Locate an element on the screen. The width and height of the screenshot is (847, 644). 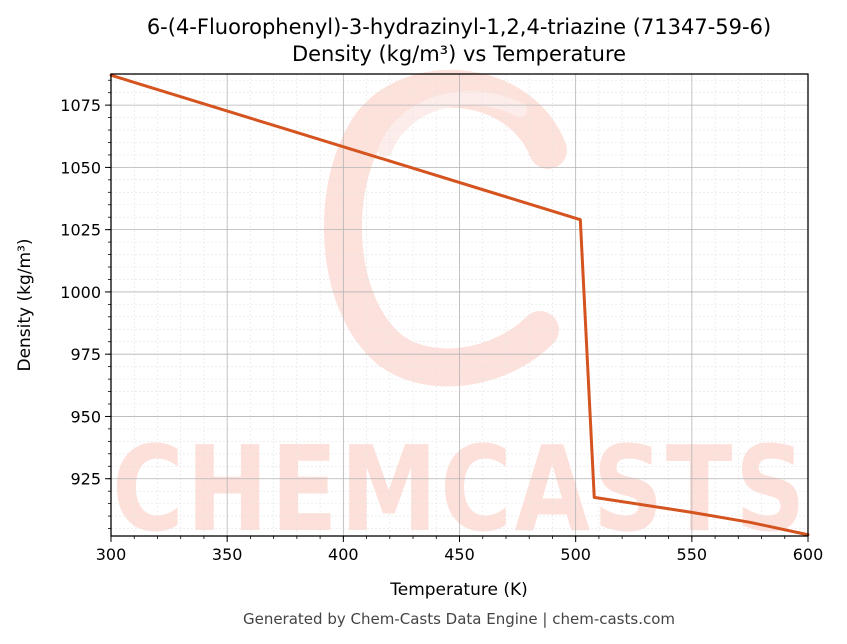
x-tick-label: 500 is located at coordinates (575, 554).